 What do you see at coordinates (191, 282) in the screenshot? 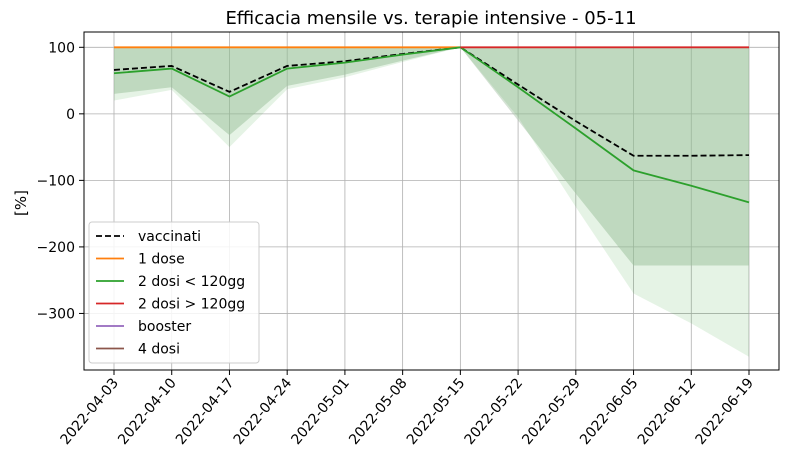
I see `legend-label: 2 dosi < 120gg` at bounding box center [191, 282].